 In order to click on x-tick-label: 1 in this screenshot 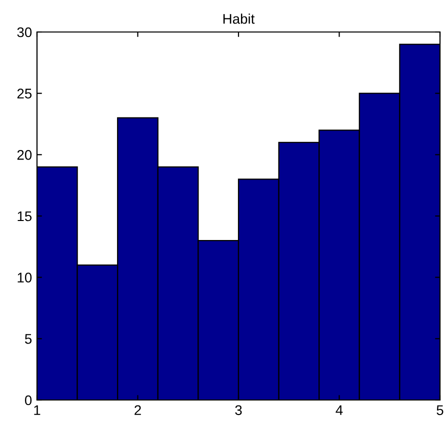, I will do `click(37, 410)`.